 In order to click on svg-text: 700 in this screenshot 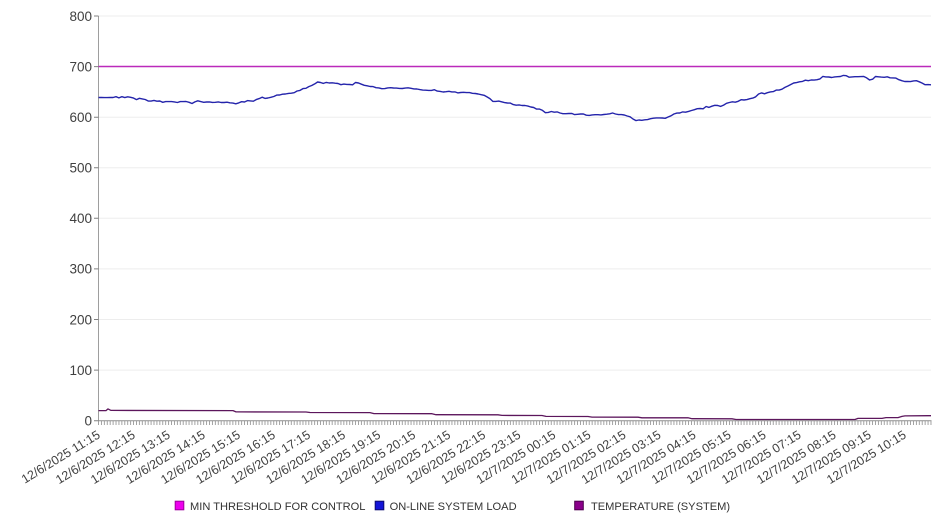, I will do `click(80, 66)`.